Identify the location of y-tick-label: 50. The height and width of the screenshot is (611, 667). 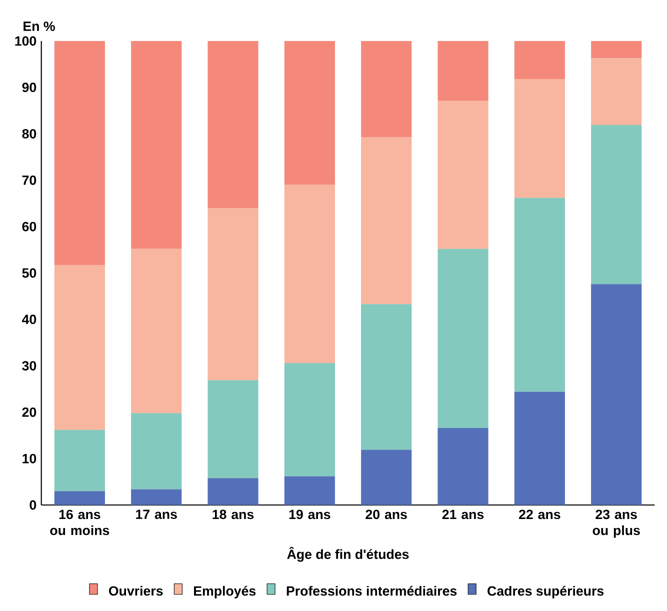
(29, 273).